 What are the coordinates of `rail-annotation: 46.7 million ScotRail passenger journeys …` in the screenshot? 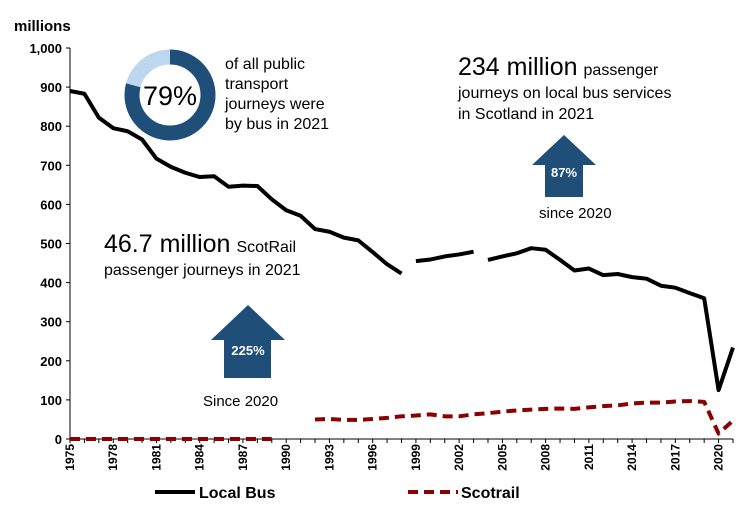 It's located at (202, 320).